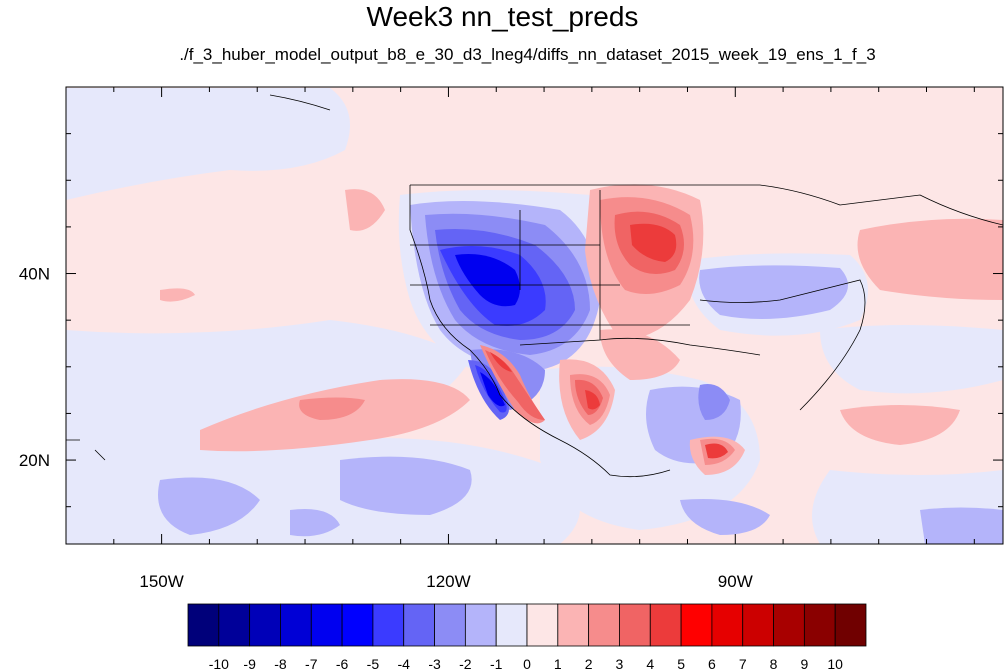  Describe the element at coordinates (650, 664) in the screenshot. I see `colorbar-label: 4` at that location.